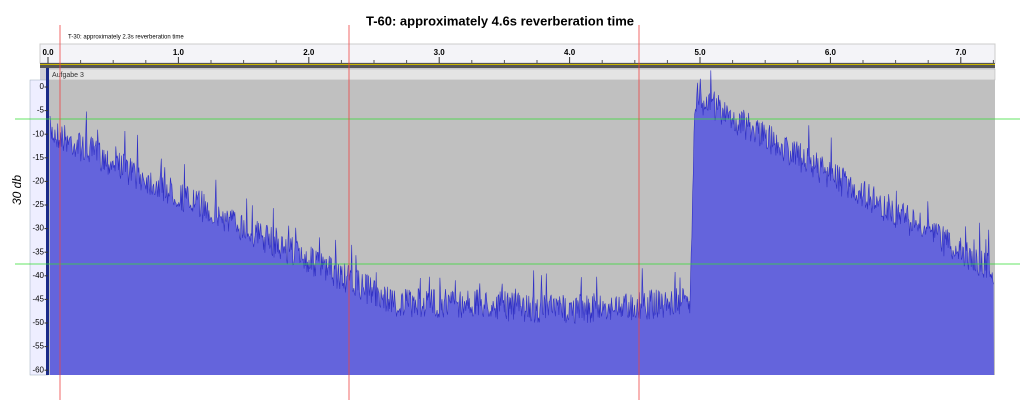 The height and width of the screenshot is (410, 1024). What do you see at coordinates (38, 228) in the screenshot?
I see `db-tick-label: -30` at bounding box center [38, 228].